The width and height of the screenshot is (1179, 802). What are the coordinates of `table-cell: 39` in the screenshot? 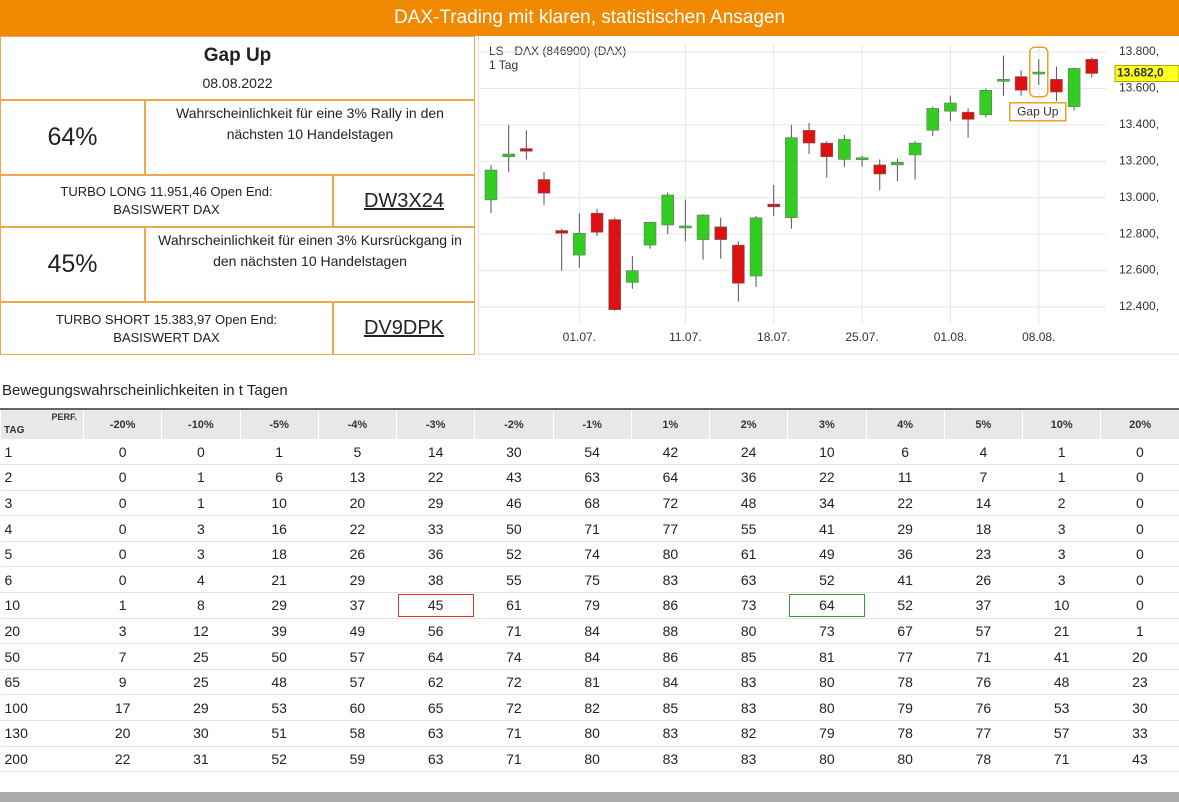 It's located at (279, 631).